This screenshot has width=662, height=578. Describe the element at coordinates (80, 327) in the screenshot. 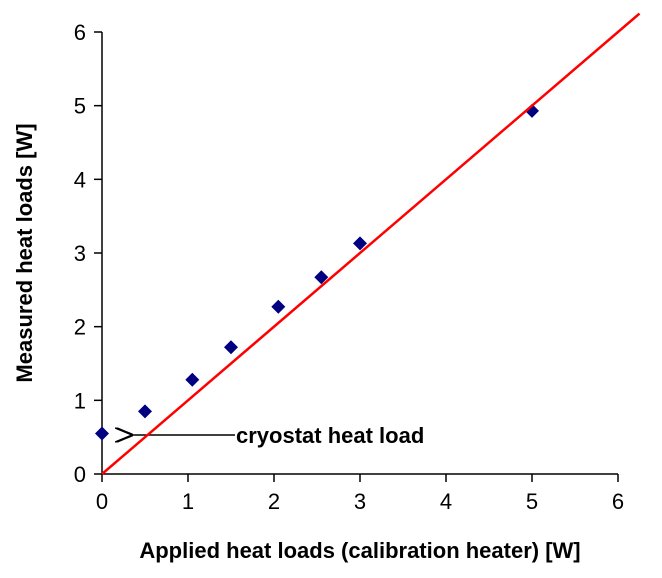

I see `y-tick-label: 2` at that location.